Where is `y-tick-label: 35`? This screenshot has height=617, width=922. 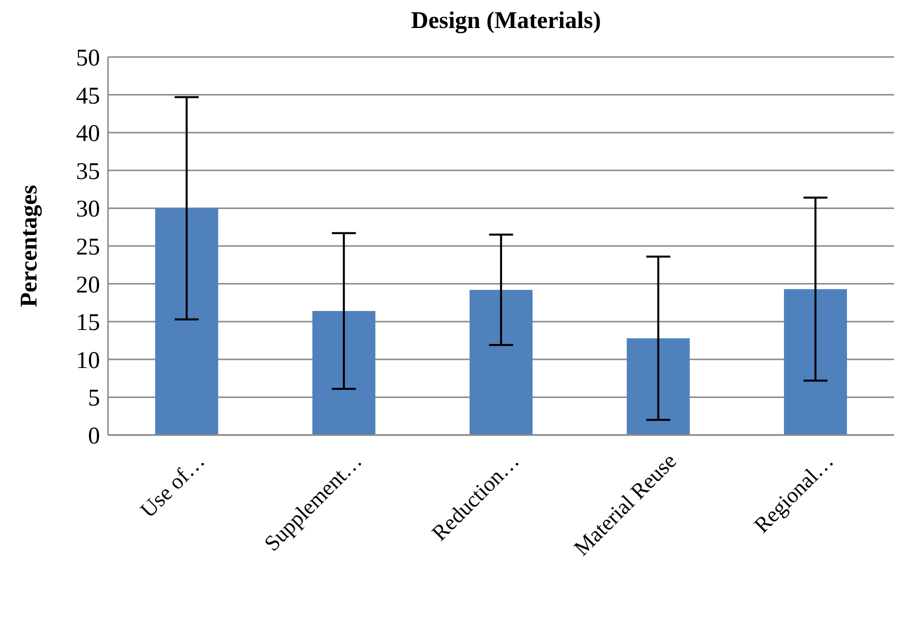
y-tick-label: 35 is located at coordinates (88, 171).